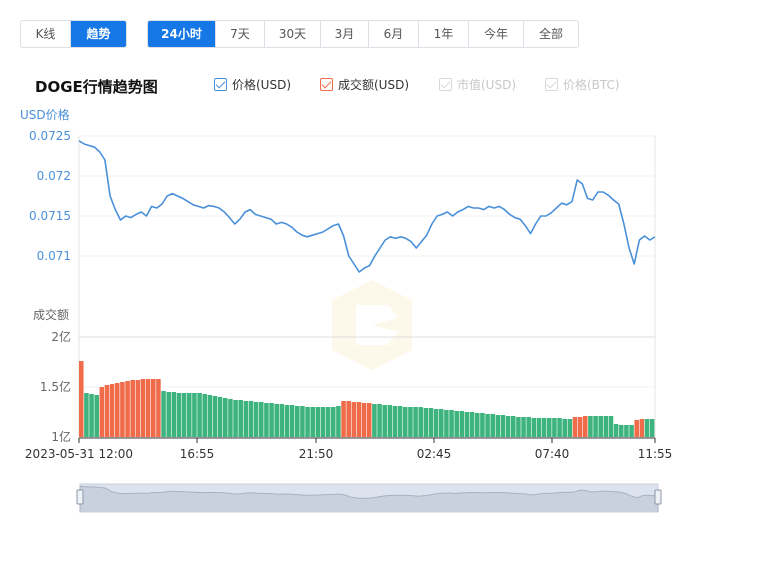 This screenshot has width=780, height=563. What do you see at coordinates (293, 34) in the screenshot?
I see `range-30d-button: 30天` at bounding box center [293, 34].